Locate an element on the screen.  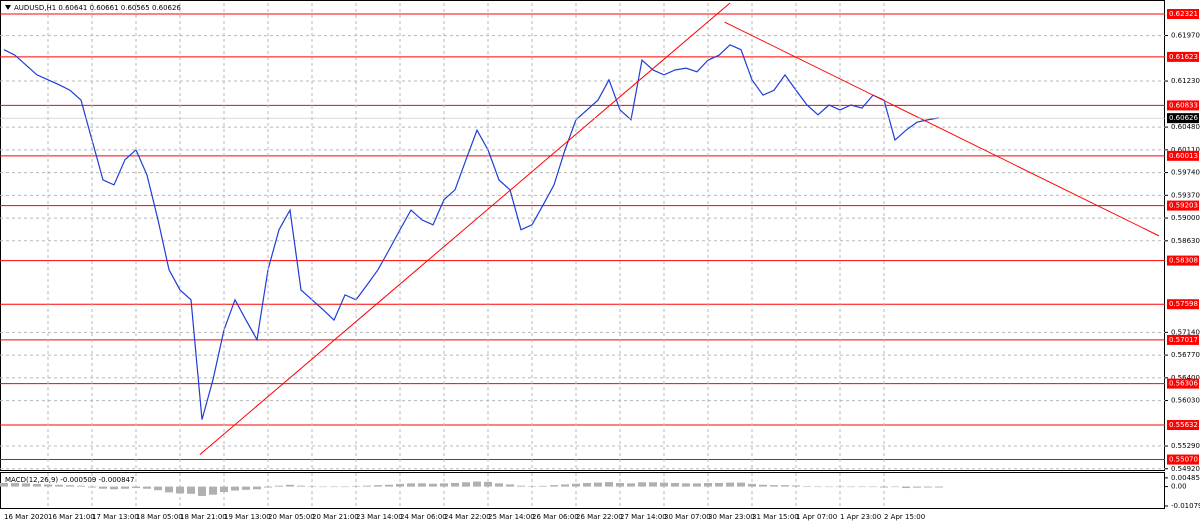
x-tick-label: 31 Mar 15:00 is located at coordinates (775, 517).